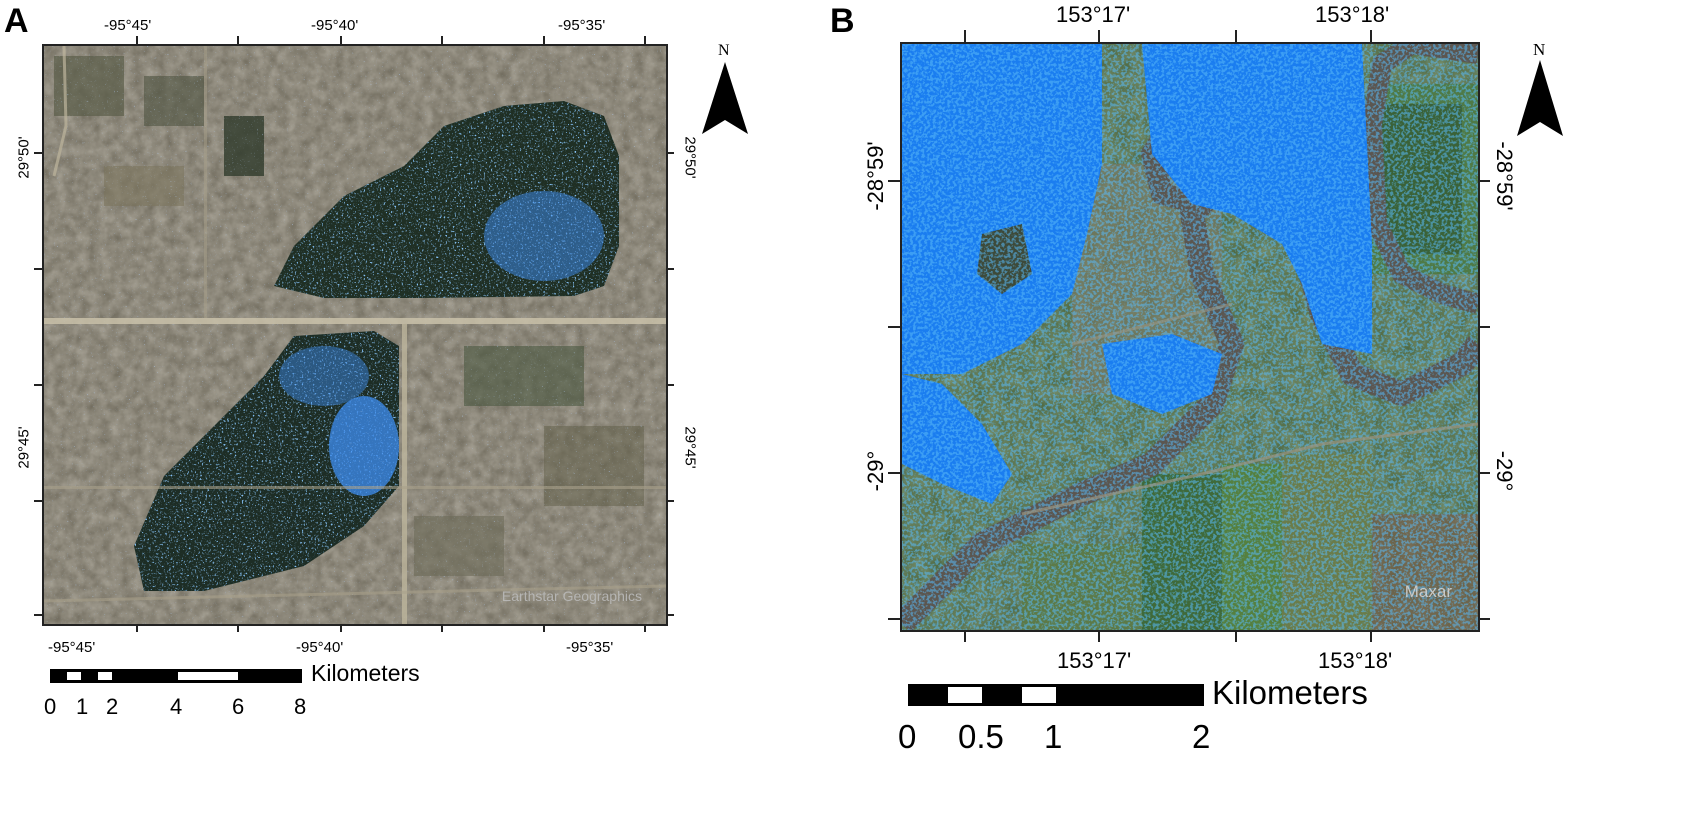 The width and height of the screenshot is (1699, 818). I want to click on panel-b-scale-bar, so click(1056, 695).